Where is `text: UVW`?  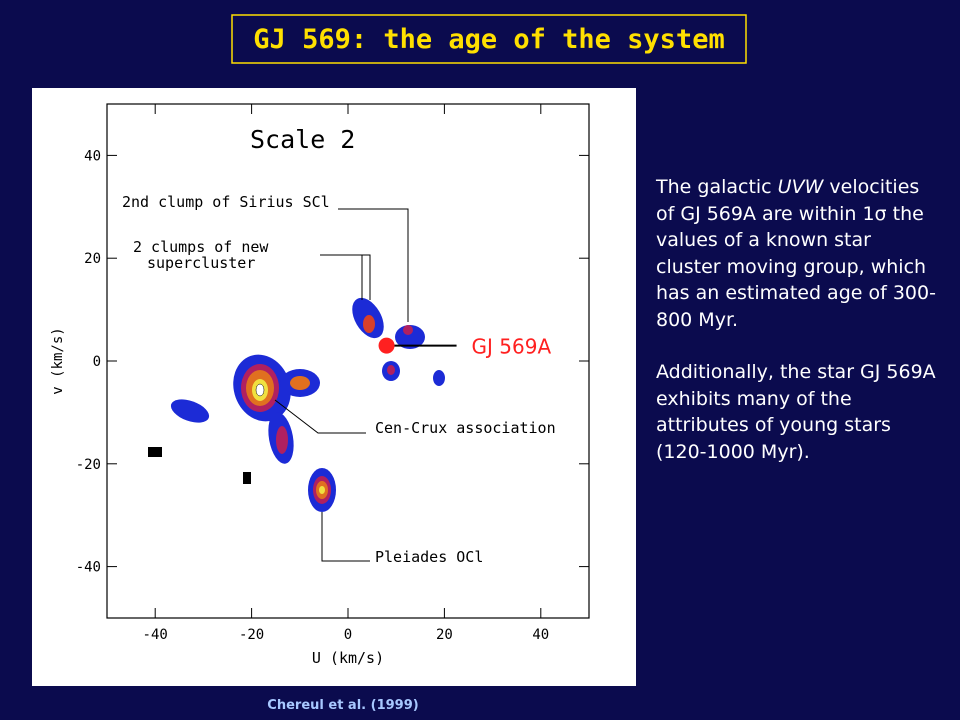 text: UVW is located at coordinates (800, 187).